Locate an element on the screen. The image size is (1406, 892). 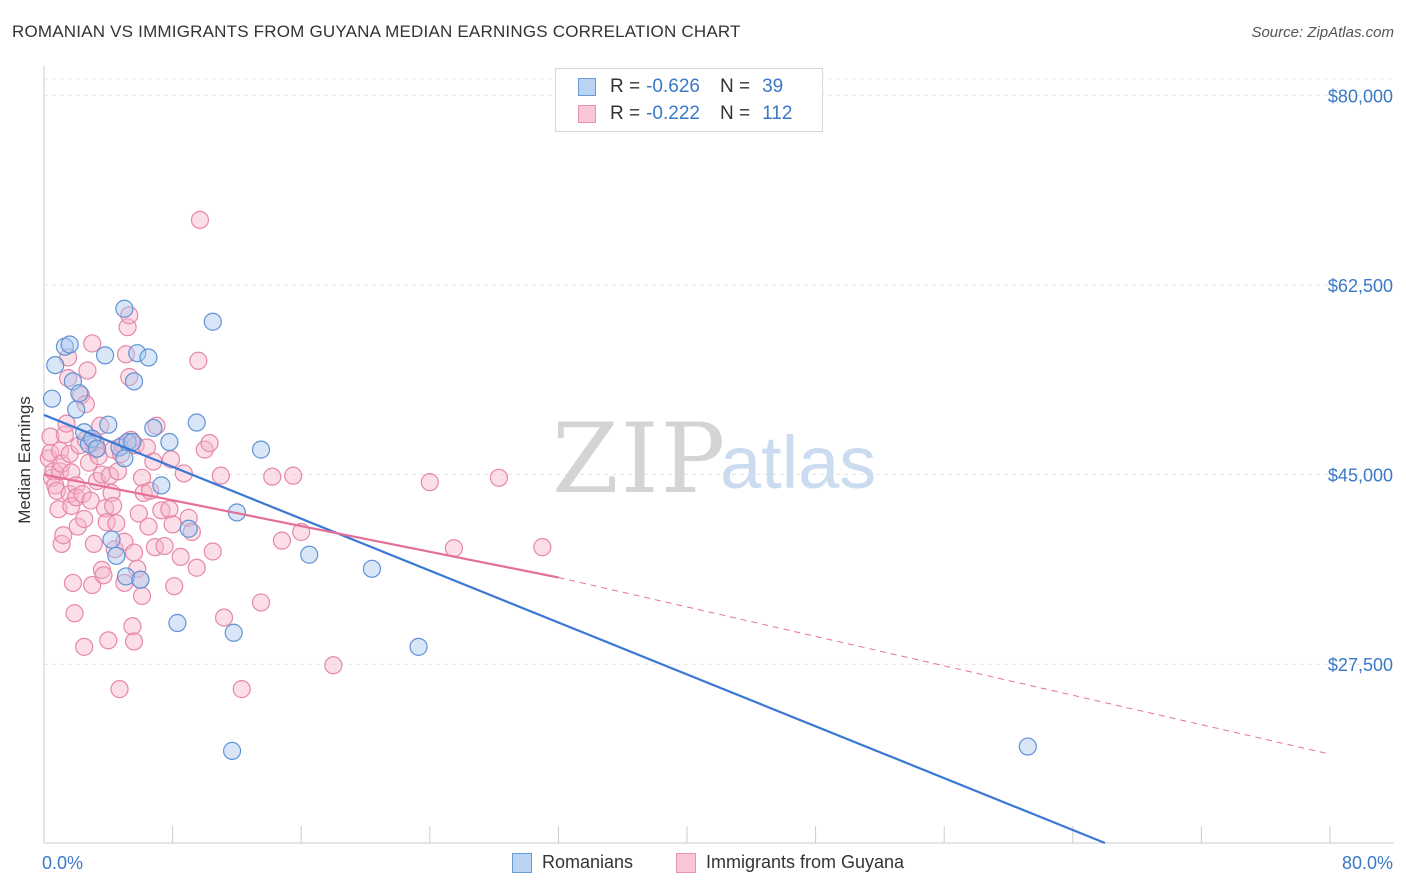
bottom-legend-romanians: Romanians is located at coordinates (572, 862).